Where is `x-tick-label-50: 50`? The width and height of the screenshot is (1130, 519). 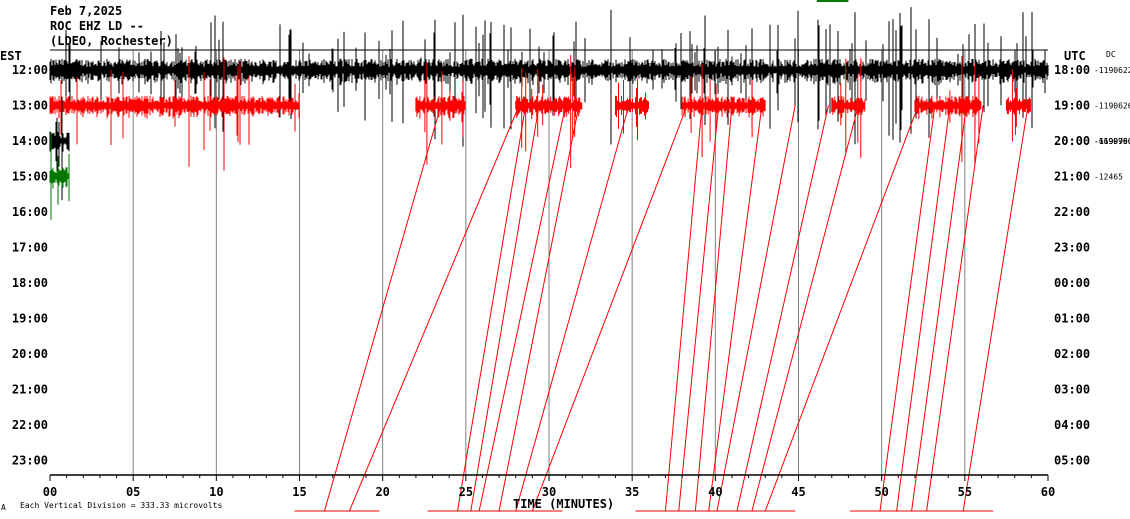 x-tick-label-50: 50 is located at coordinates (881, 492).